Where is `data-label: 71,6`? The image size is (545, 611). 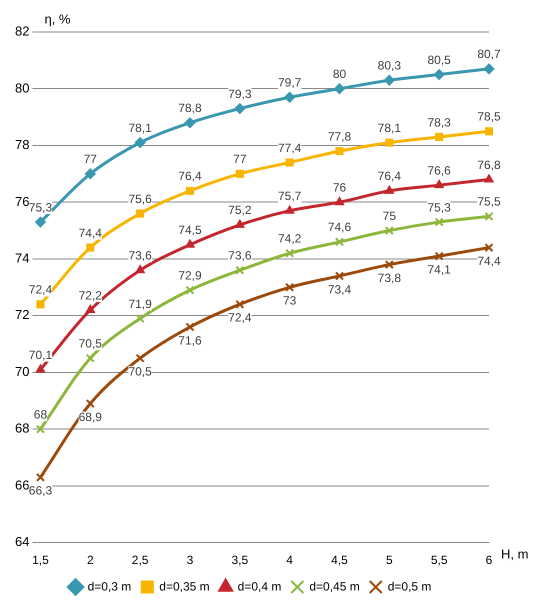 data-label: 71,6 is located at coordinates (190, 340).